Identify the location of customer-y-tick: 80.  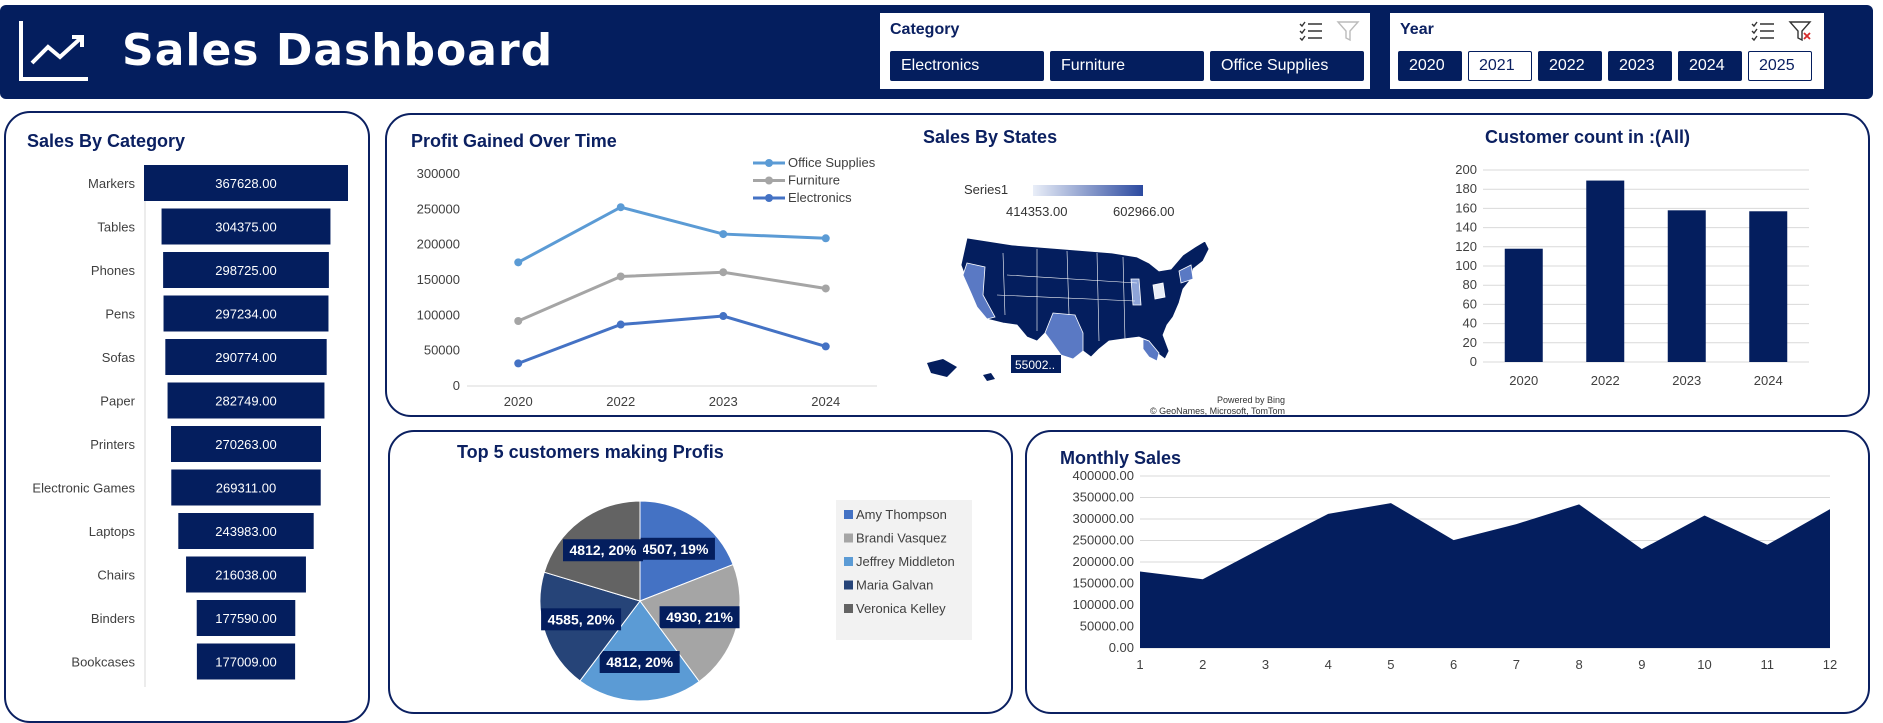
(1470, 284).